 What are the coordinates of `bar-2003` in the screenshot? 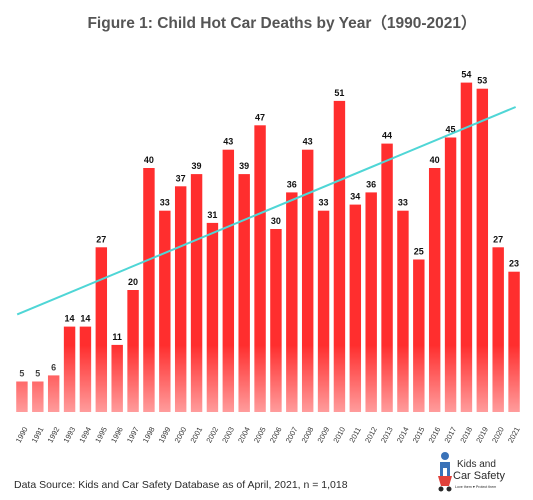 It's located at (228, 280).